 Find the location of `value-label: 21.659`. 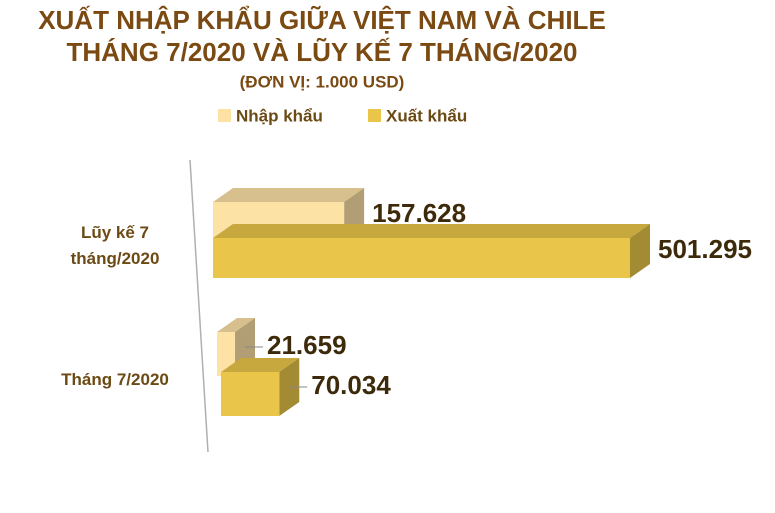

value-label: 21.659 is located at coordinates (307, 345).